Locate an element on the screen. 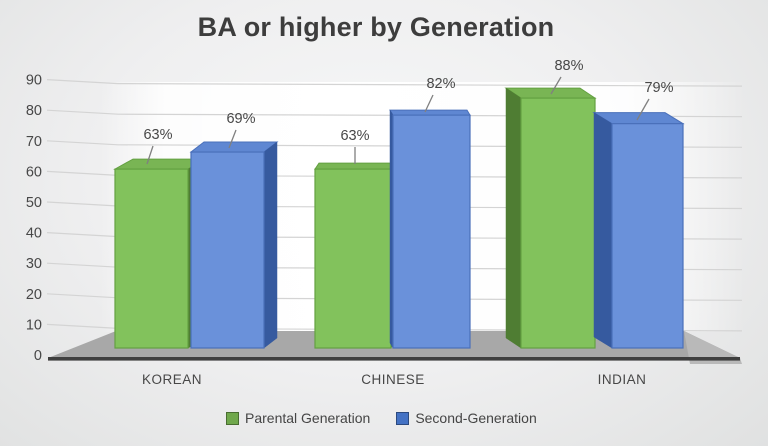 This screenshot has height=446, width=768. y-axis-tick-label: 0 is located at coordinates (38, 356).